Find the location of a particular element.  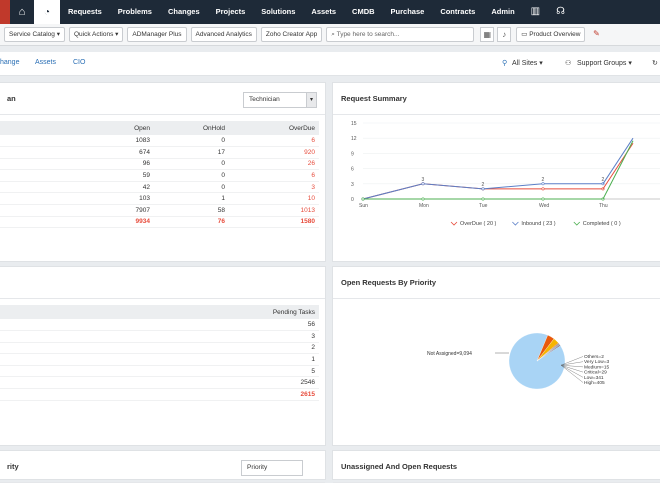

nav-admin: Admin is located at coordinates (503, 11).